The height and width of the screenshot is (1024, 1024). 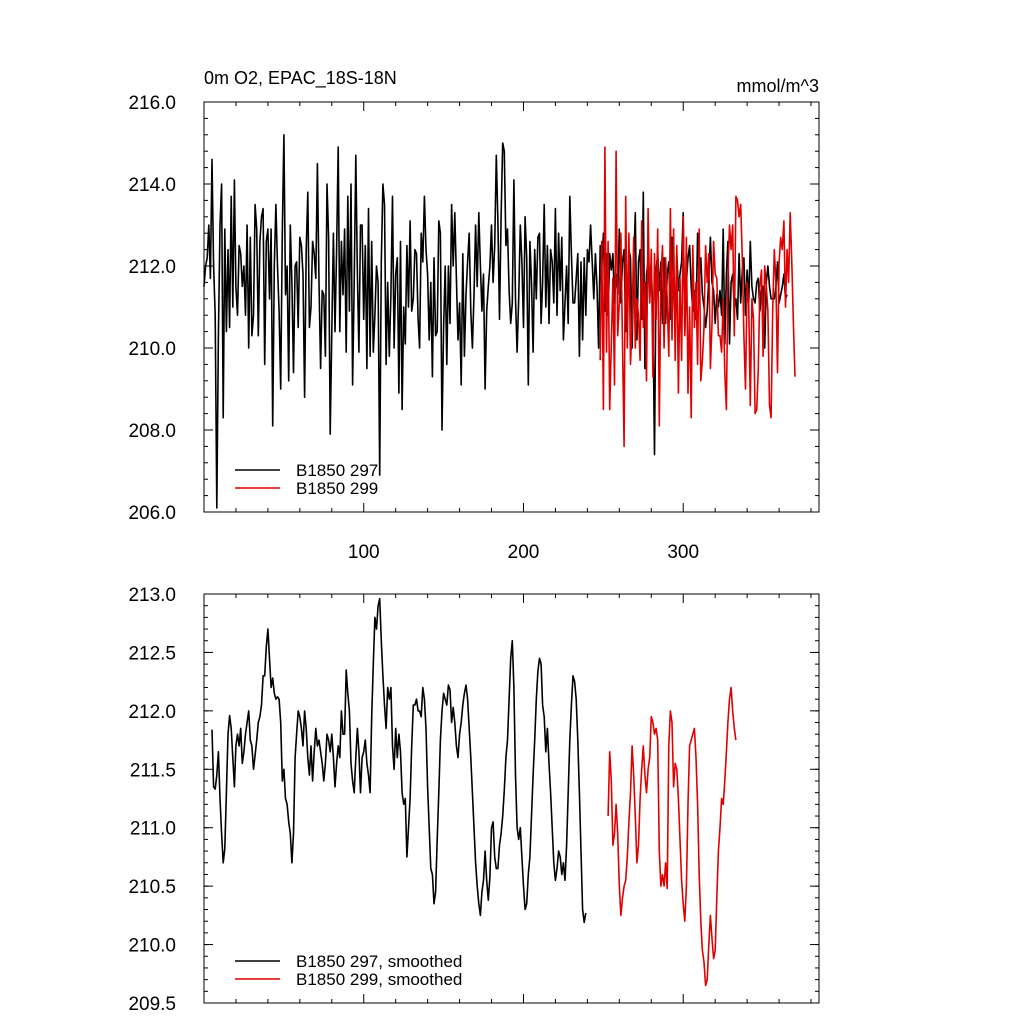 I want to click on y-tick-label: 206.0, so click(x=152, y=513).